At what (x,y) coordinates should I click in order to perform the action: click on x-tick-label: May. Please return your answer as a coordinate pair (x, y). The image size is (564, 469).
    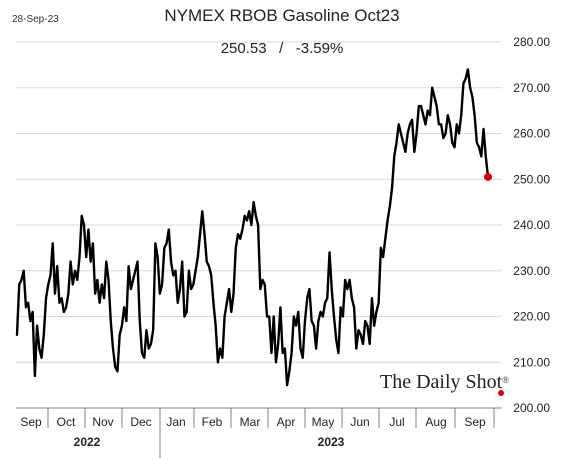
    Looking at the image, I should click on (323, 422).